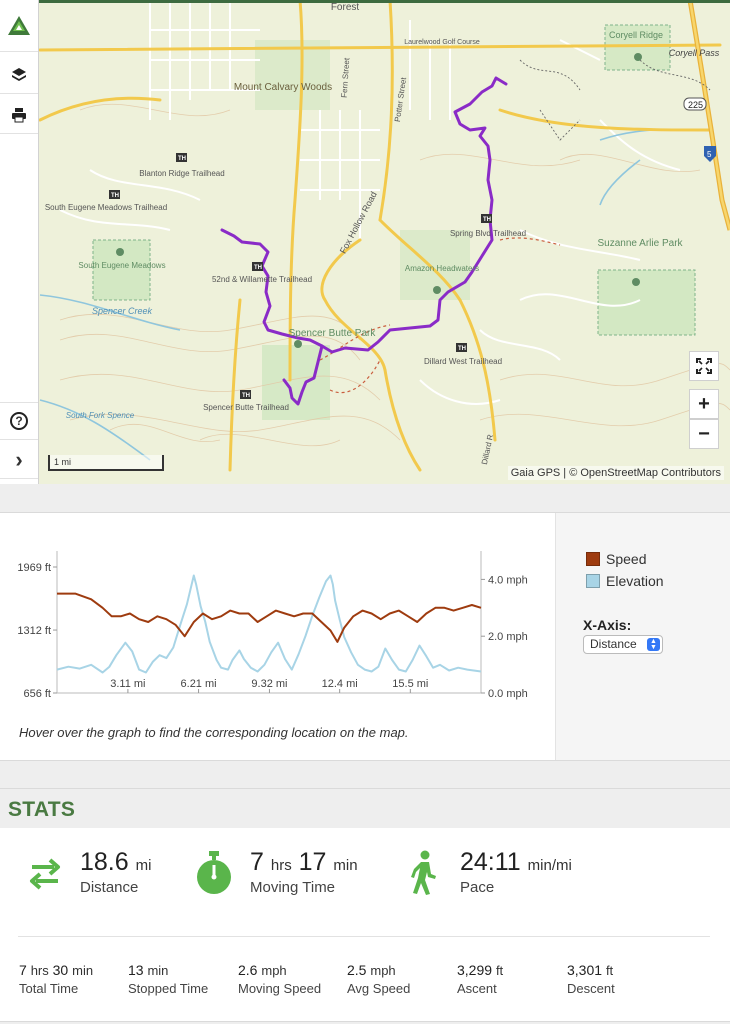  Describe the element at coordinates (34, 631) in the screenshot. I see `y-left-tick-label: 1312 ft` at that location.